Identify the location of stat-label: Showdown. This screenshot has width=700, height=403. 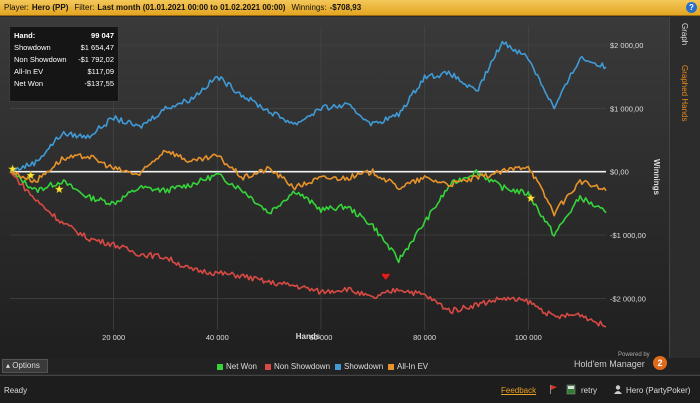
(32, 47).